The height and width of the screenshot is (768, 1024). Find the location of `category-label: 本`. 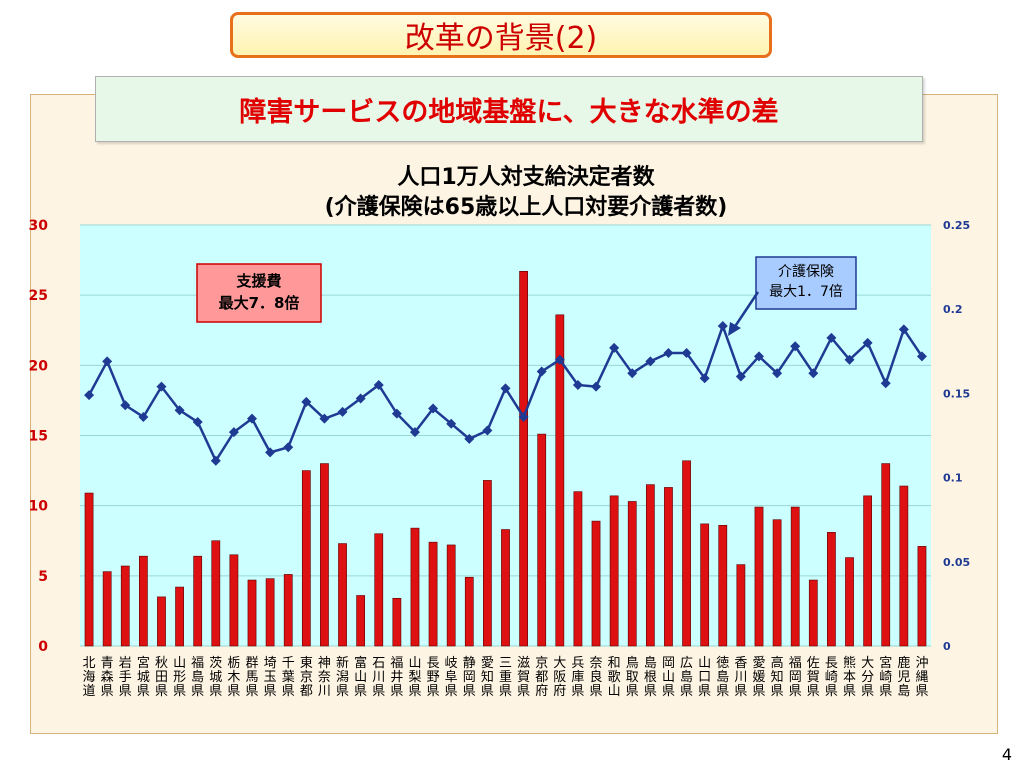

category-label: 本 is located at coordinates (849, 677).